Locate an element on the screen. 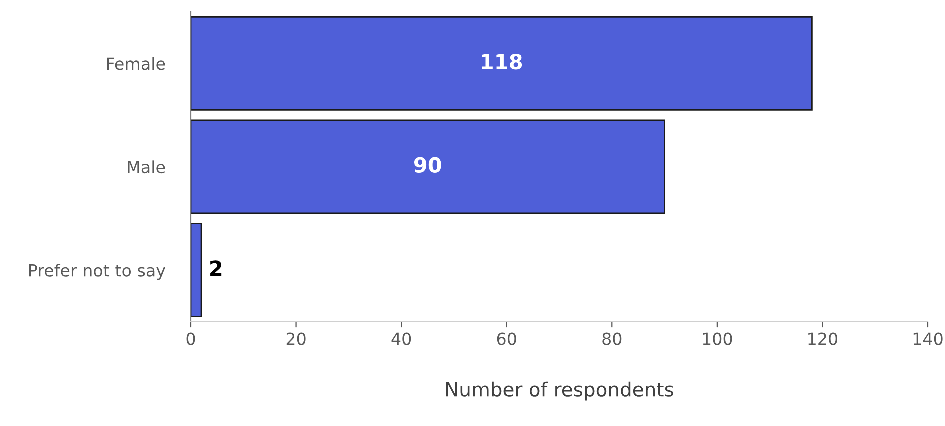 The width and height of the screenshot is (945, 426). x-tick-label: 40 is located at coordinates (402, 339).